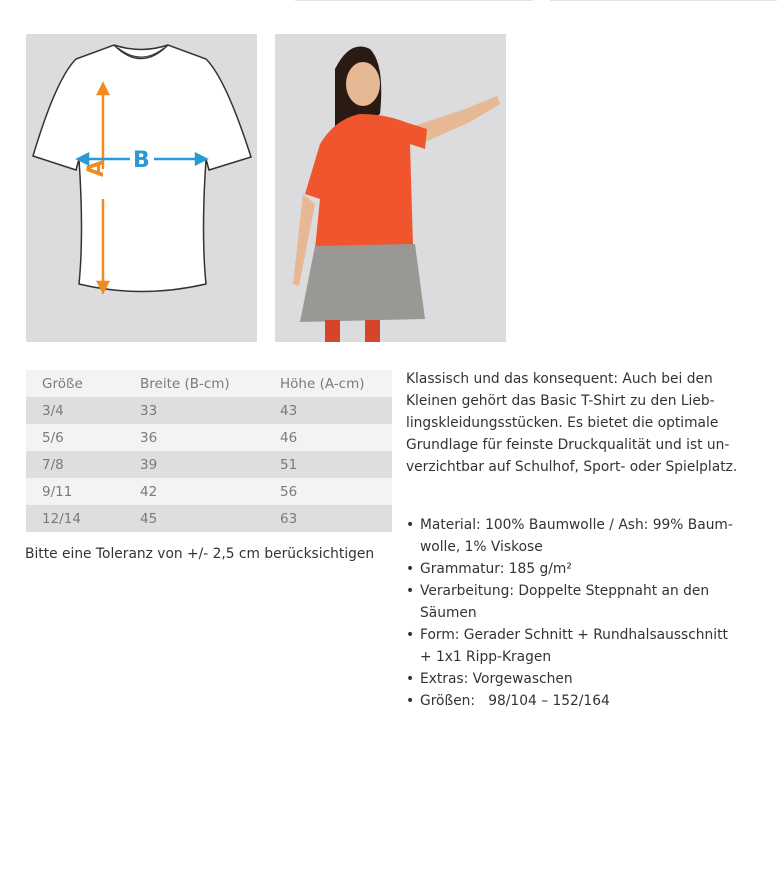  I want to click on label-b: B, so click(141, 160).